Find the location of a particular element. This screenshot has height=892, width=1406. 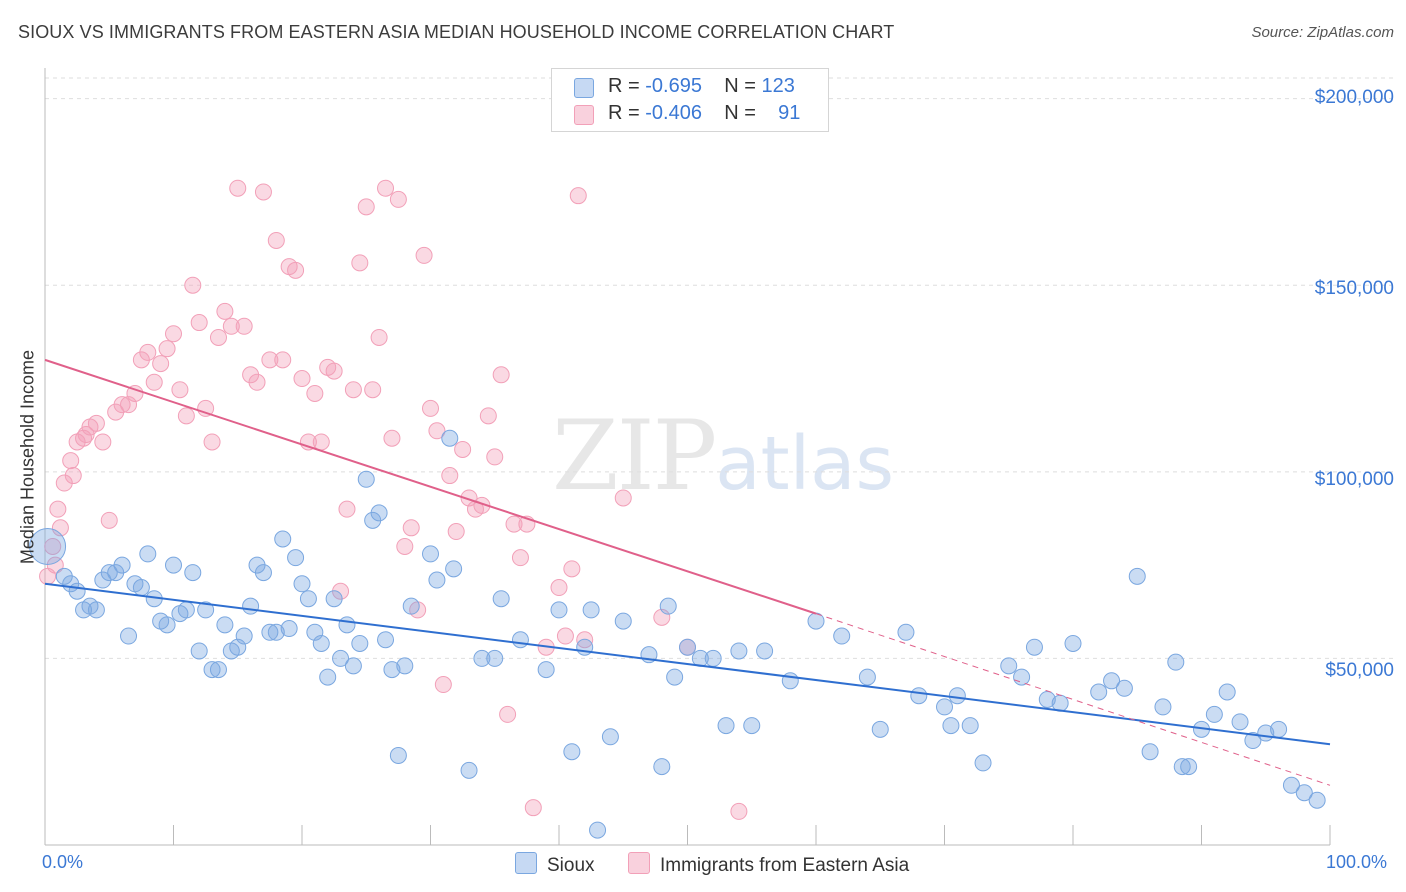

legend-r-value-sioux: -0.695 is located at coordinates (673, 86).